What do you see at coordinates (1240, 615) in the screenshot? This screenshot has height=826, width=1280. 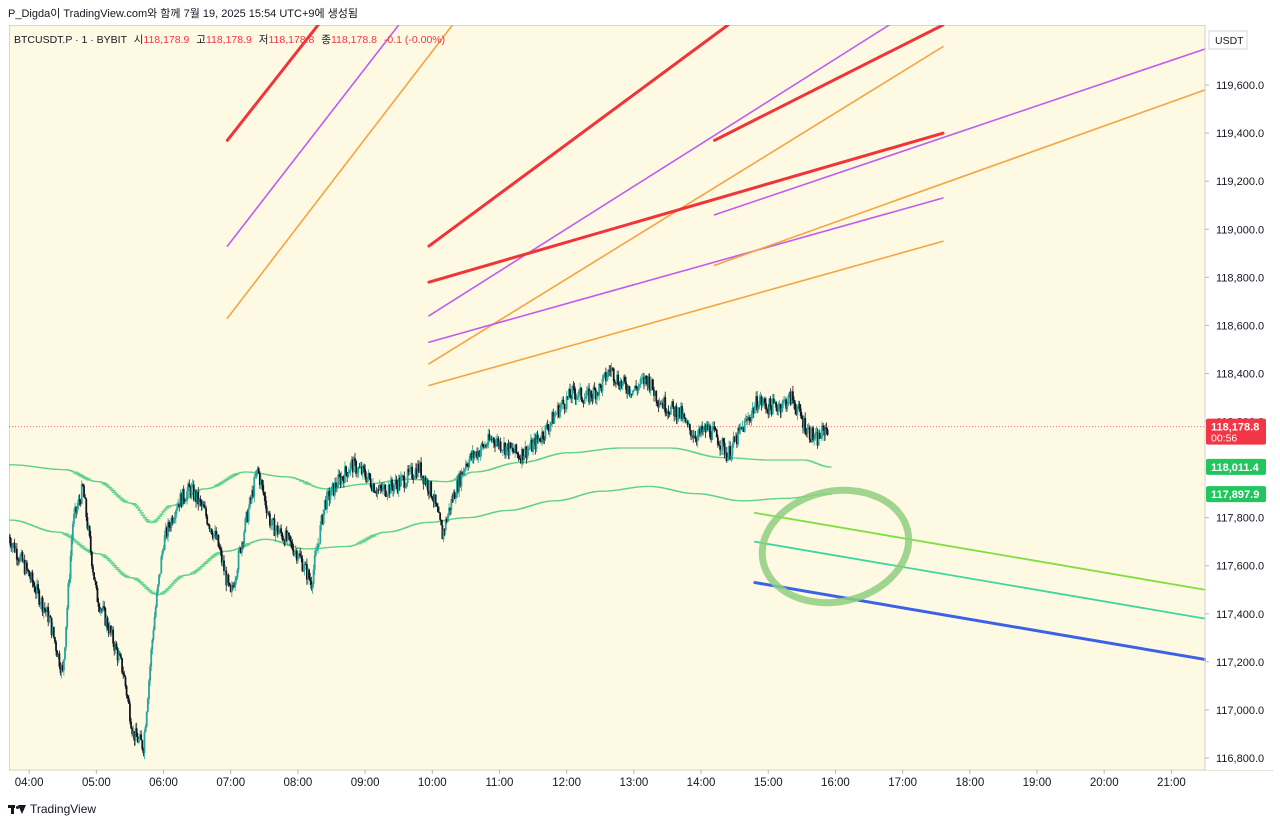 I see `y-tick-label: 117,400.0` at bounding box center [1240, 615].